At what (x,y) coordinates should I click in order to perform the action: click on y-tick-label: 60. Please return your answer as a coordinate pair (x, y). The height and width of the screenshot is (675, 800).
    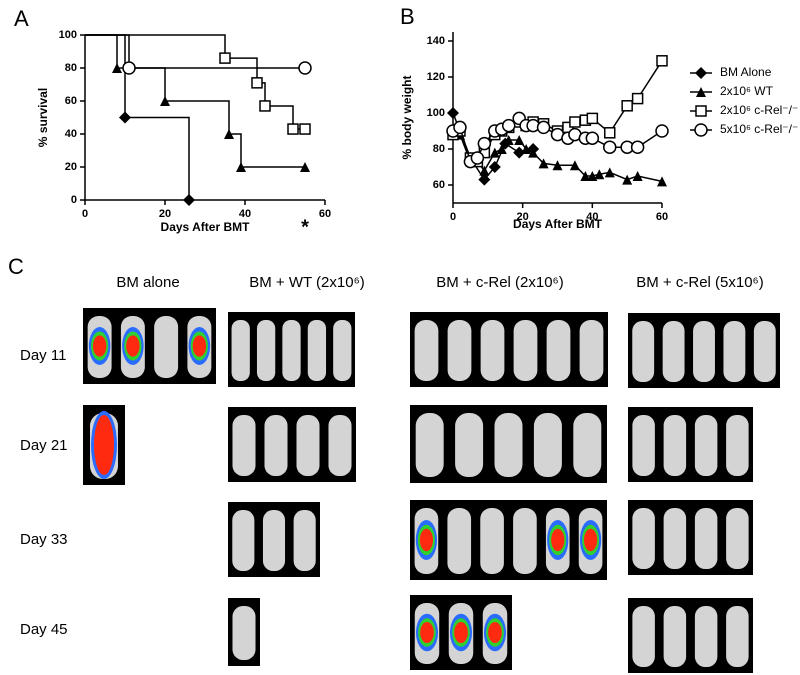
    Looking at the image, I should click on (439, 185).